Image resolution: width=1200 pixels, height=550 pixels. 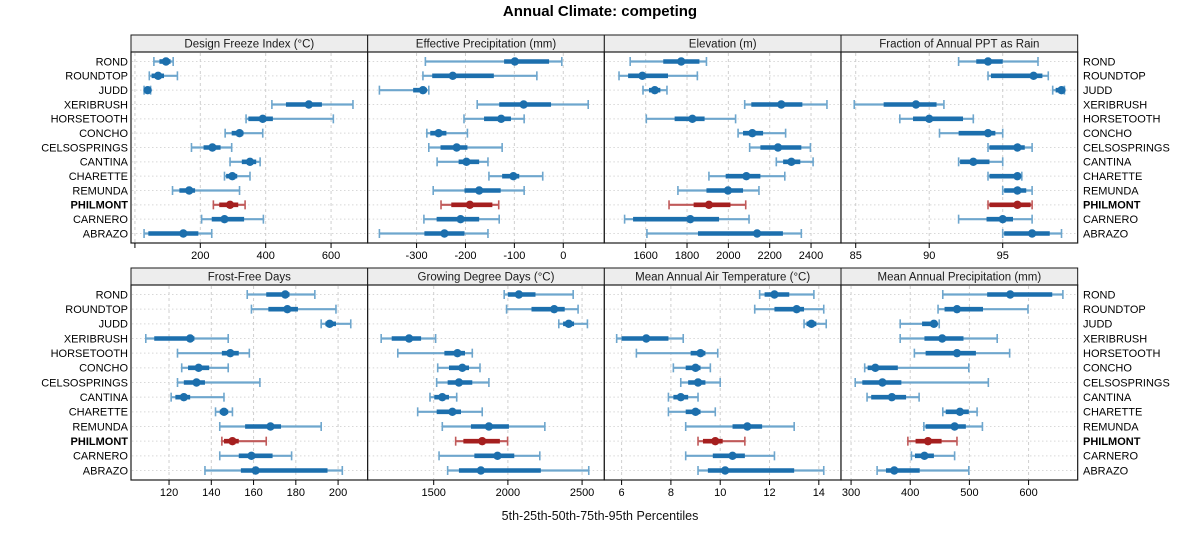 What do you see at coordinates (100, 220) in the screenshot?
I see `site-label-left-carnero: CARNERO` at bounding box center [100, 220].